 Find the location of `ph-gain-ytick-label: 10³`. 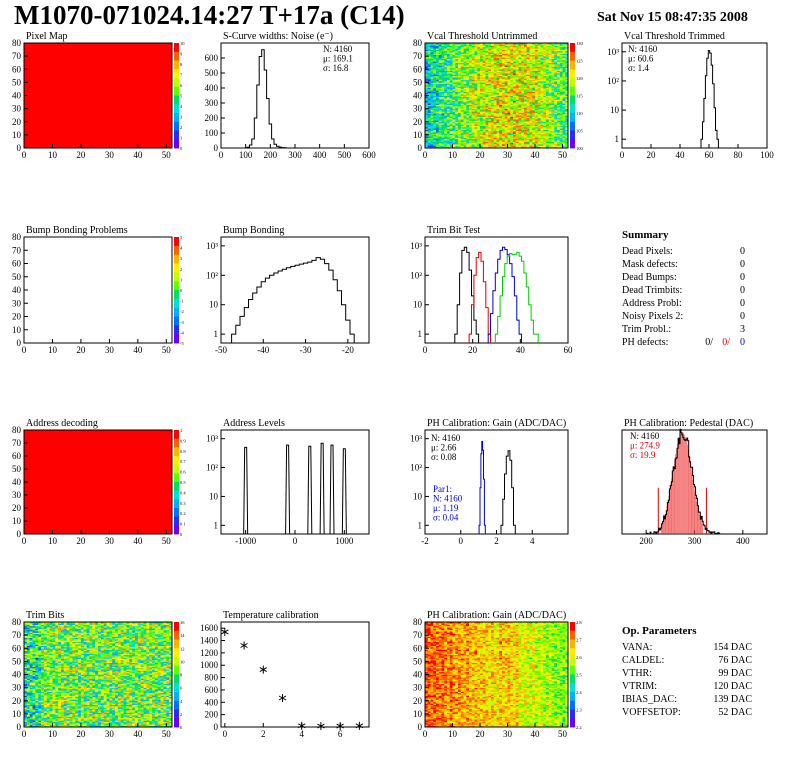

ph-gain-ytick-label: 10³ is located at coordinates (416, 439).